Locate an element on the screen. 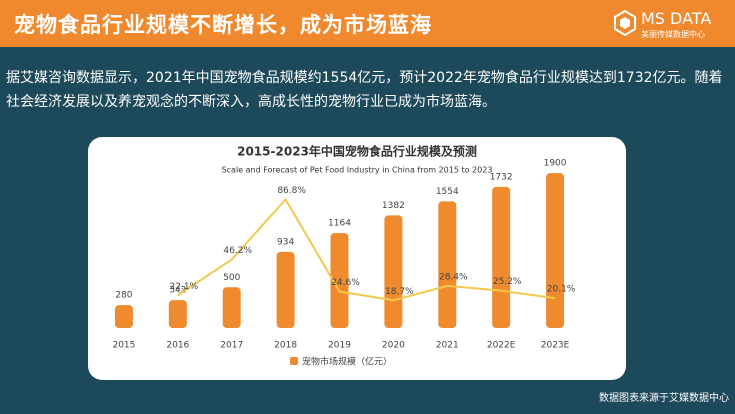  source: 数据图表来源于艾媒数据中心 is located at coordinates (664, 398).